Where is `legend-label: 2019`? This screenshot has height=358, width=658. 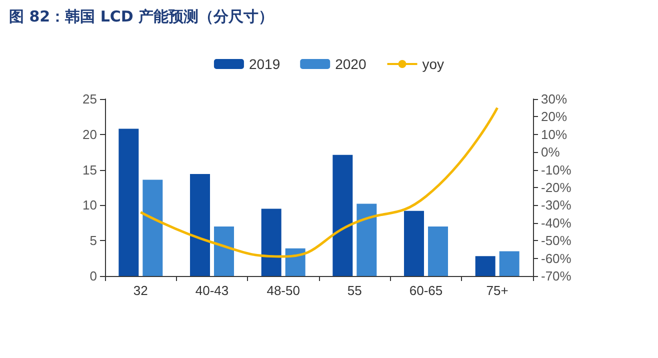
legend-label: 2019 is located at coordinates (264, 64).